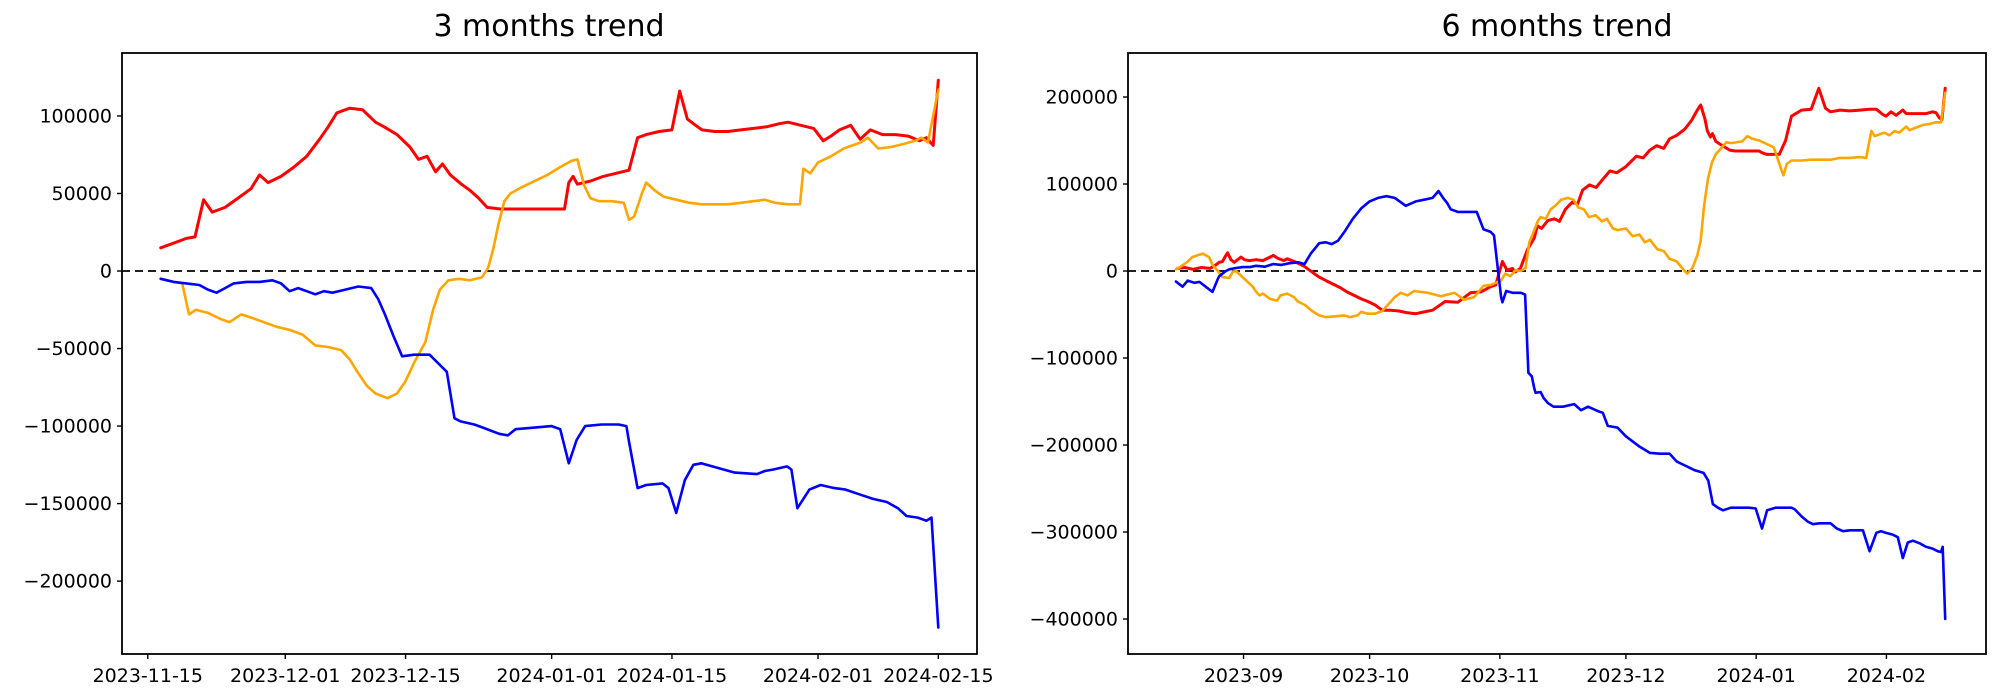  I want to click on y-tick-label: −400000, so click(1074, 620).